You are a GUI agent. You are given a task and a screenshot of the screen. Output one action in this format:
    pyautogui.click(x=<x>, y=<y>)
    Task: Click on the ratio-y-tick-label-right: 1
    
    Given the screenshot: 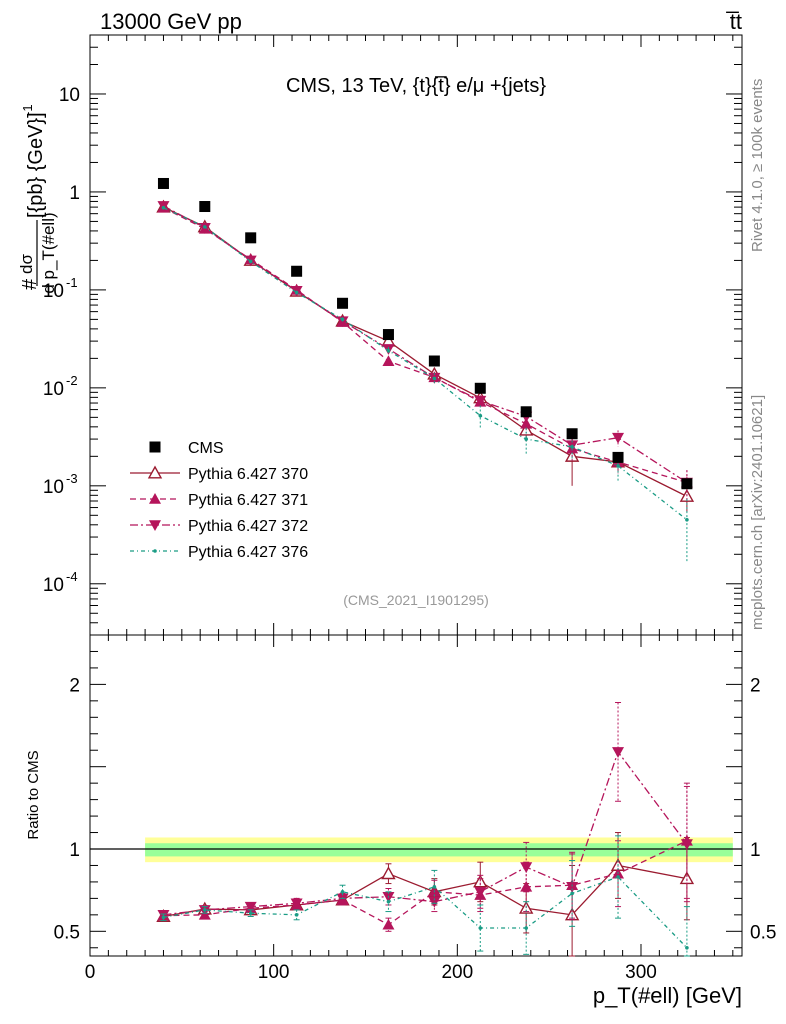 What is the action you would take?
    pyautogui.click(x=755, y=850)
    